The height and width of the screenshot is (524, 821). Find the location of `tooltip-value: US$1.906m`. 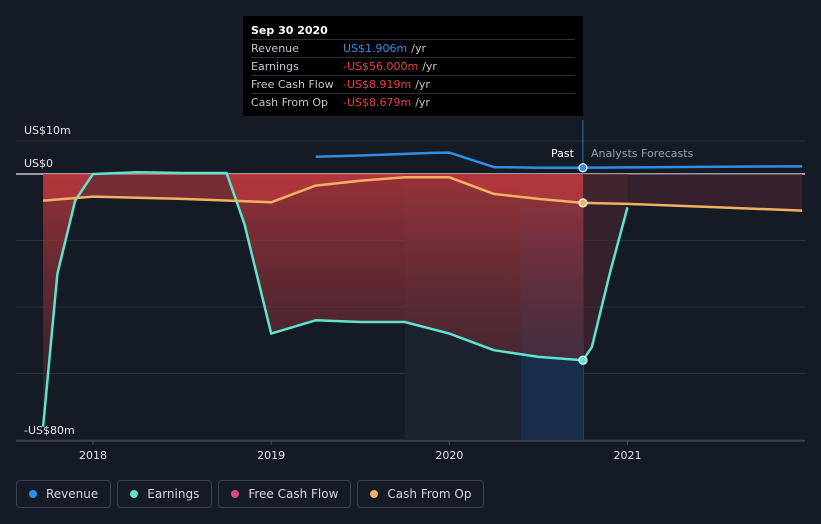

tooltip-value: US$1.906m is located at coordinates (375, 48).